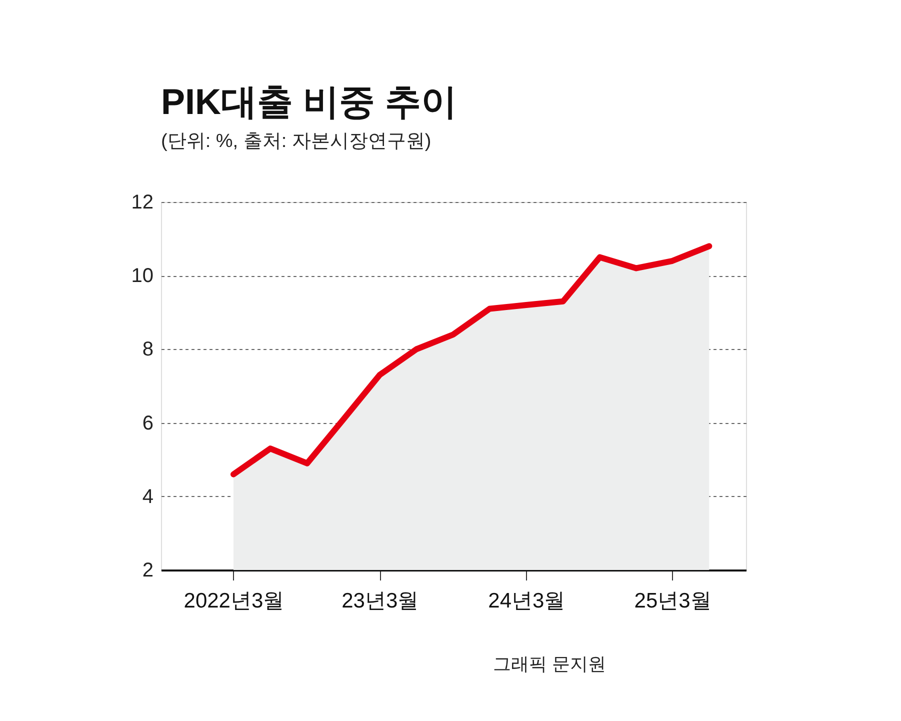 The width and height of the screenshot is (901, 721). What do you see at coordinates (234, 601) in the screenshot?
I see `x-tick-label: 2022년3월` at bounding box center [234, 601].